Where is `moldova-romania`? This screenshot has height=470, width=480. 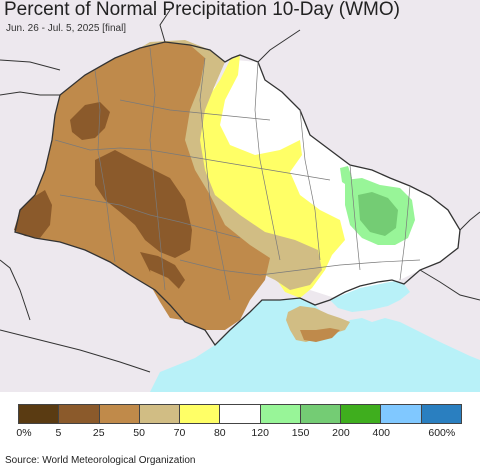 moldova-romania is located at coordinates (82, 316).